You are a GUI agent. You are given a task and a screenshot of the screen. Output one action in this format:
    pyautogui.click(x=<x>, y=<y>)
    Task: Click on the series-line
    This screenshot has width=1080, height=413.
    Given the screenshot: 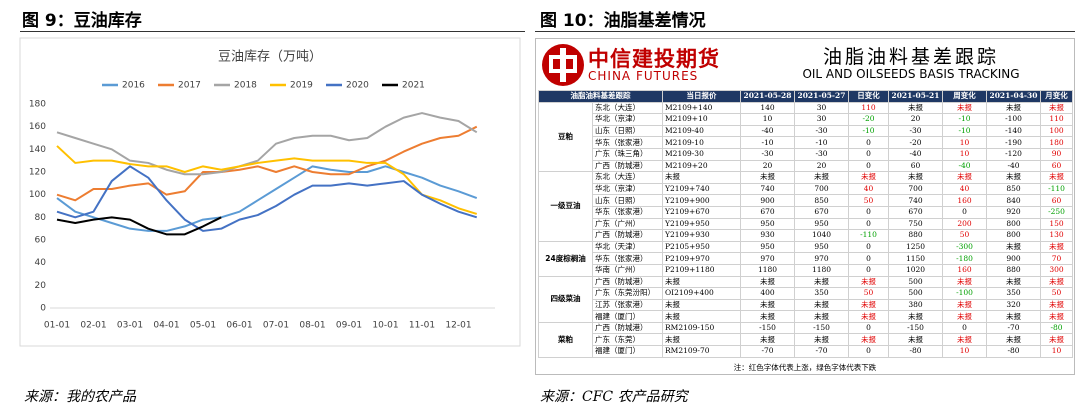 What is the action you would take?
    pyautogui.click(x=267, y=198)
    